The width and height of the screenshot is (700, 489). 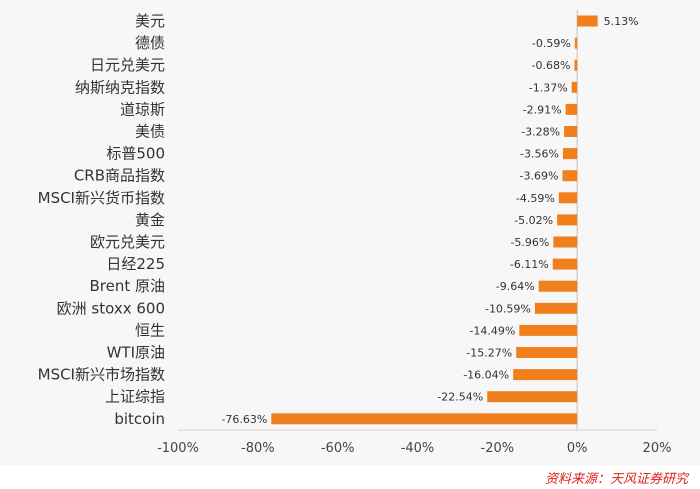 What do you see at coordinates (418, 448) in the screenshot?
I see `x-tick-label: -40%` at bounding box center [418, 448].